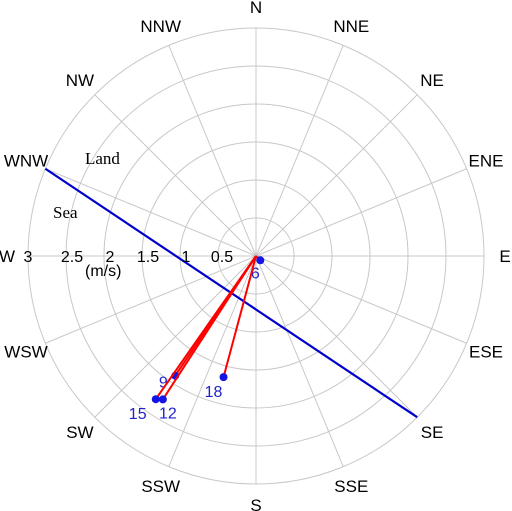  Describe the element at coordinates (72, 257) in the screenshot. I see `radial-tick-label: 2.5` at that location.